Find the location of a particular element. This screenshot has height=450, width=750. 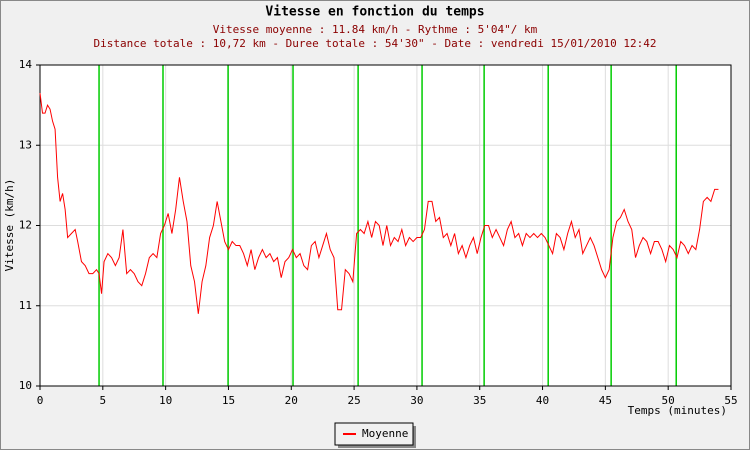

x-tick-label: 50 is located at coordinates (668, 400).